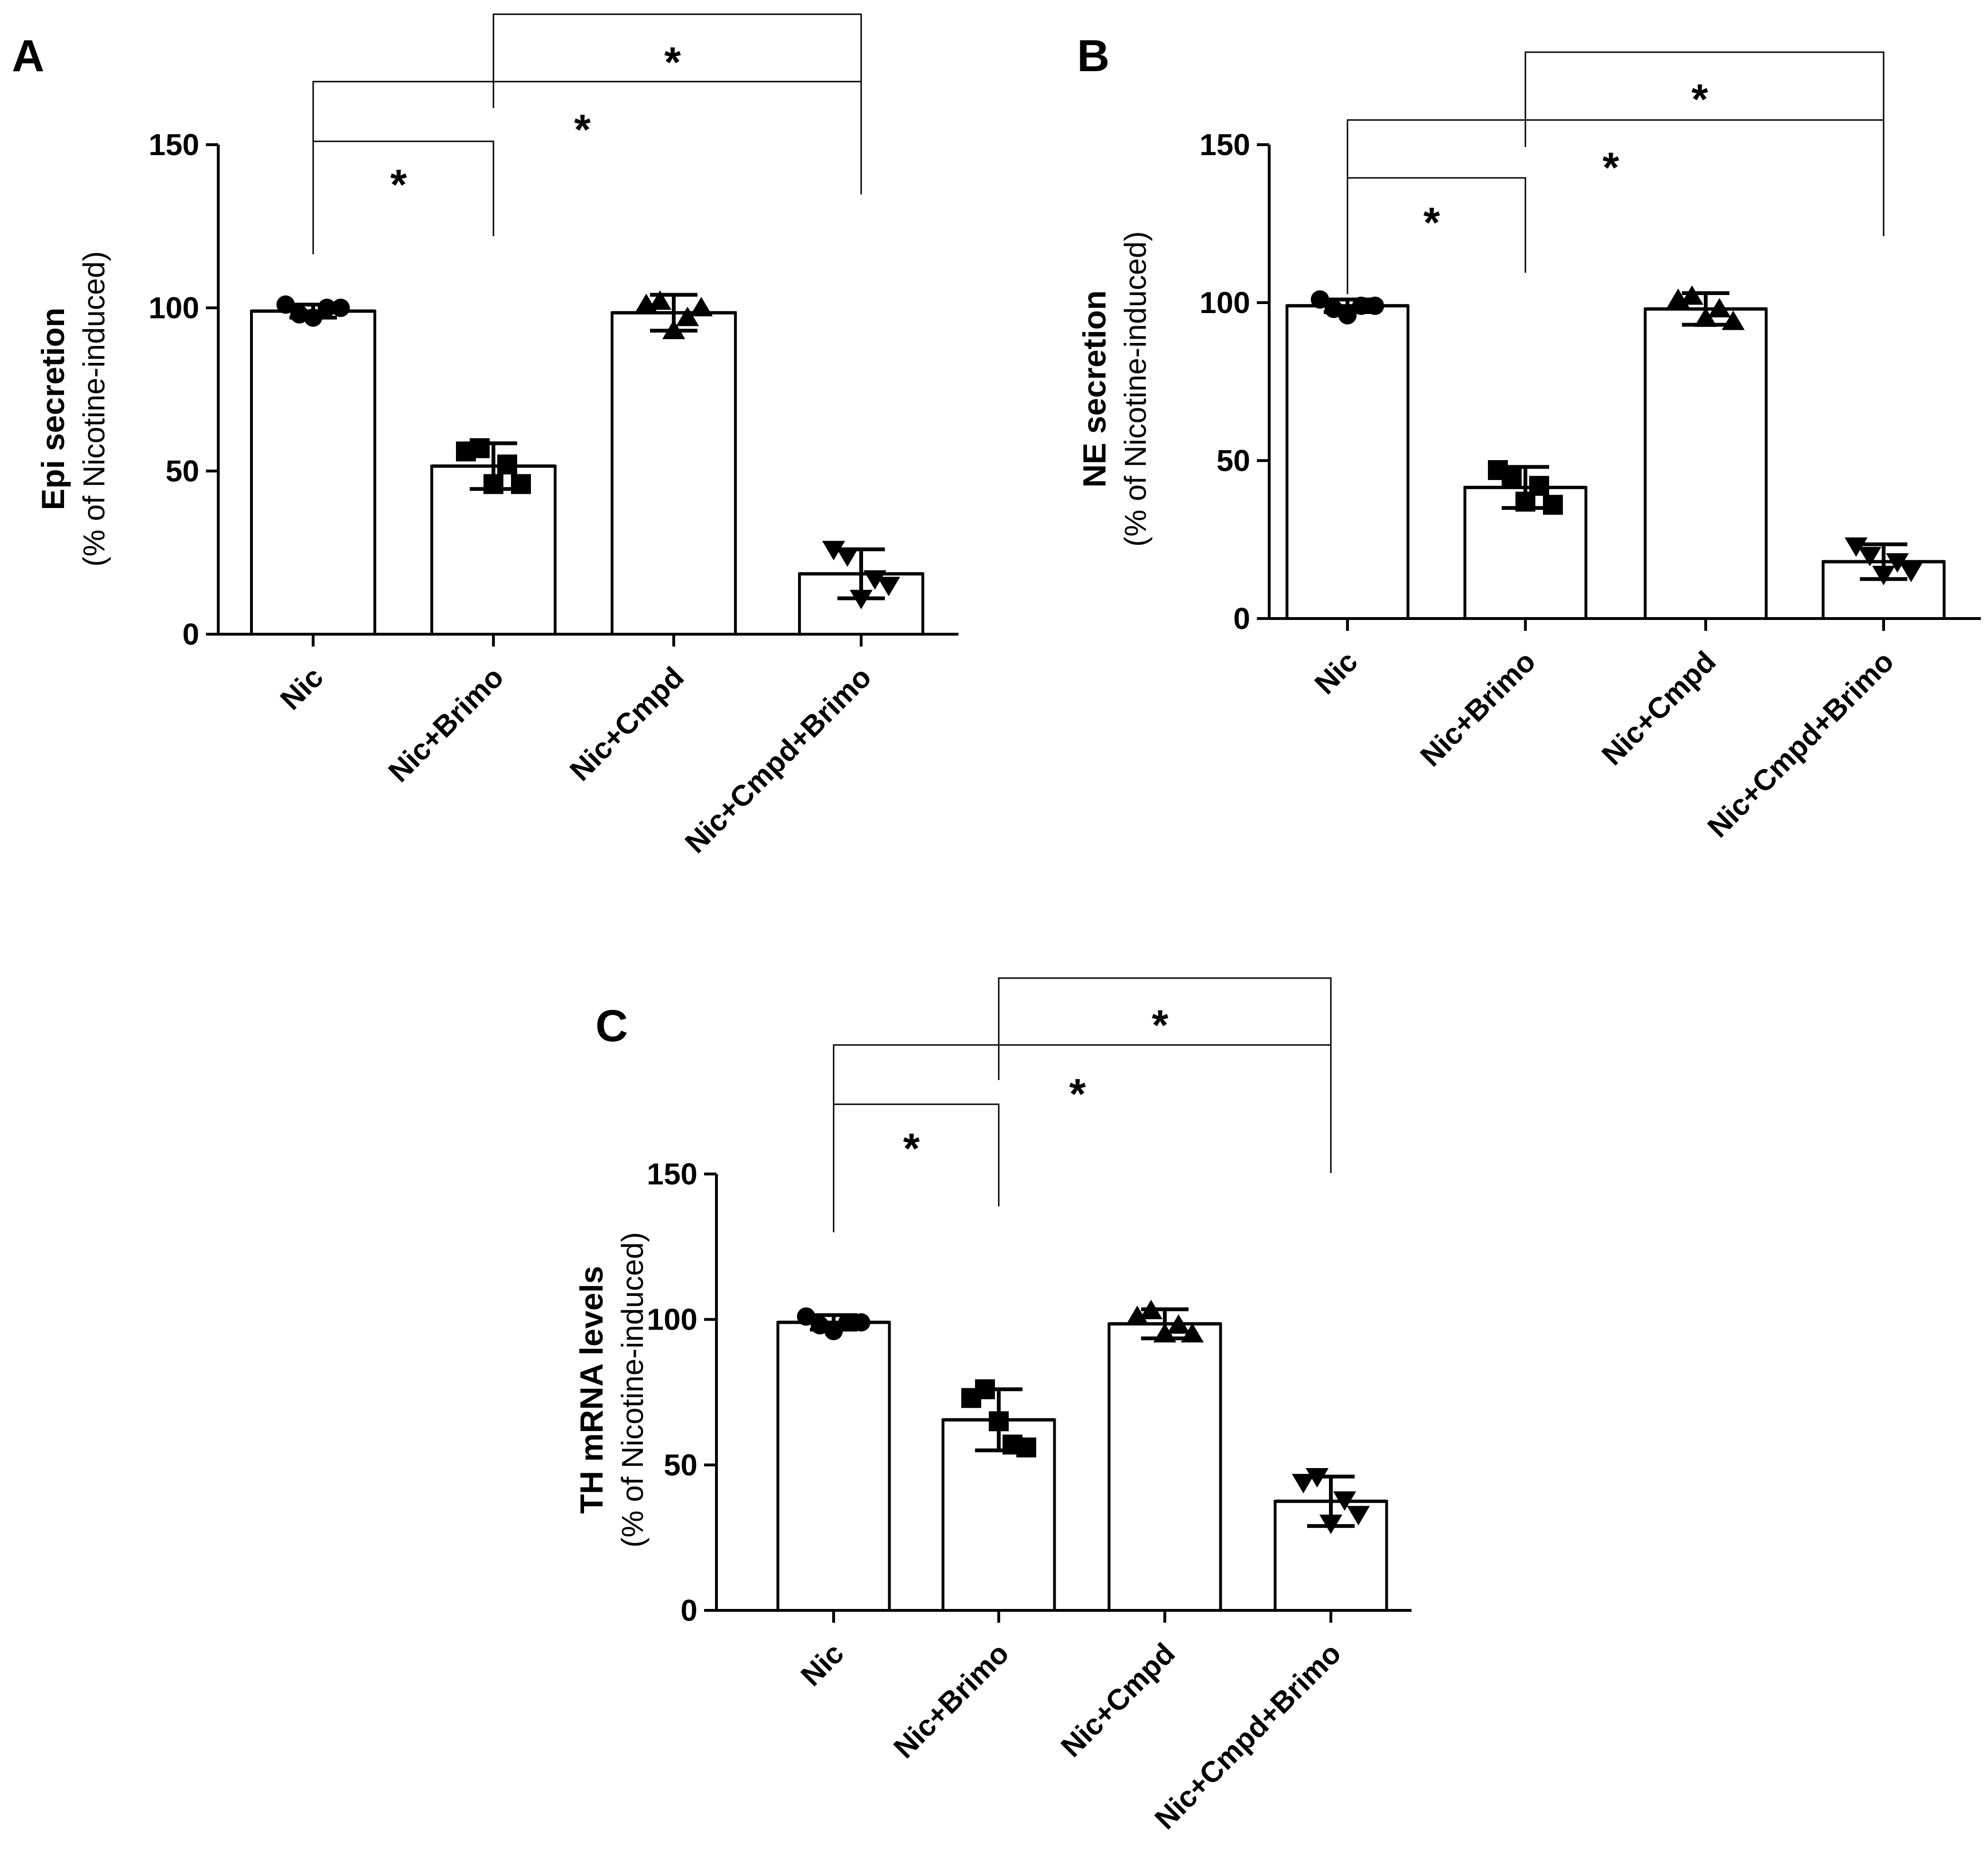 Image resolution: width=1988 pixels, height=1867 pixels. I want to click on panel-a-sig-label-0: *, so click(398, 185).